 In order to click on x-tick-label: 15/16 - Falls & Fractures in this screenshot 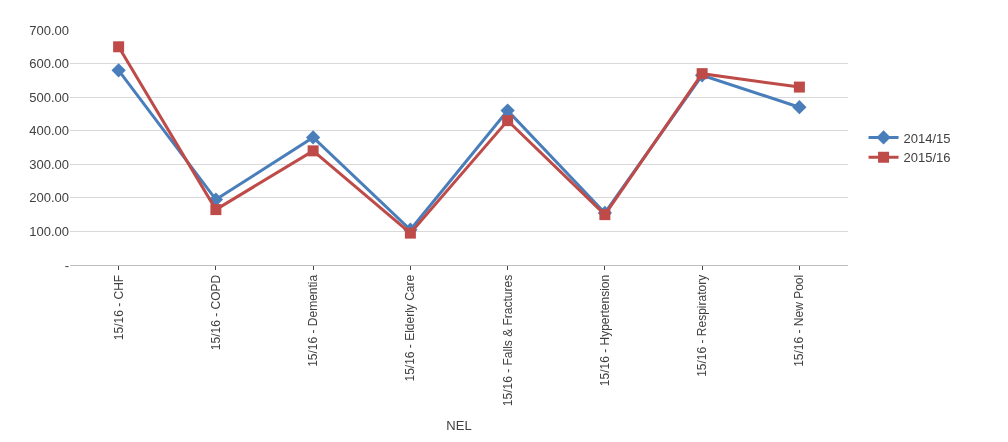, I will do `click(507, 340)`.